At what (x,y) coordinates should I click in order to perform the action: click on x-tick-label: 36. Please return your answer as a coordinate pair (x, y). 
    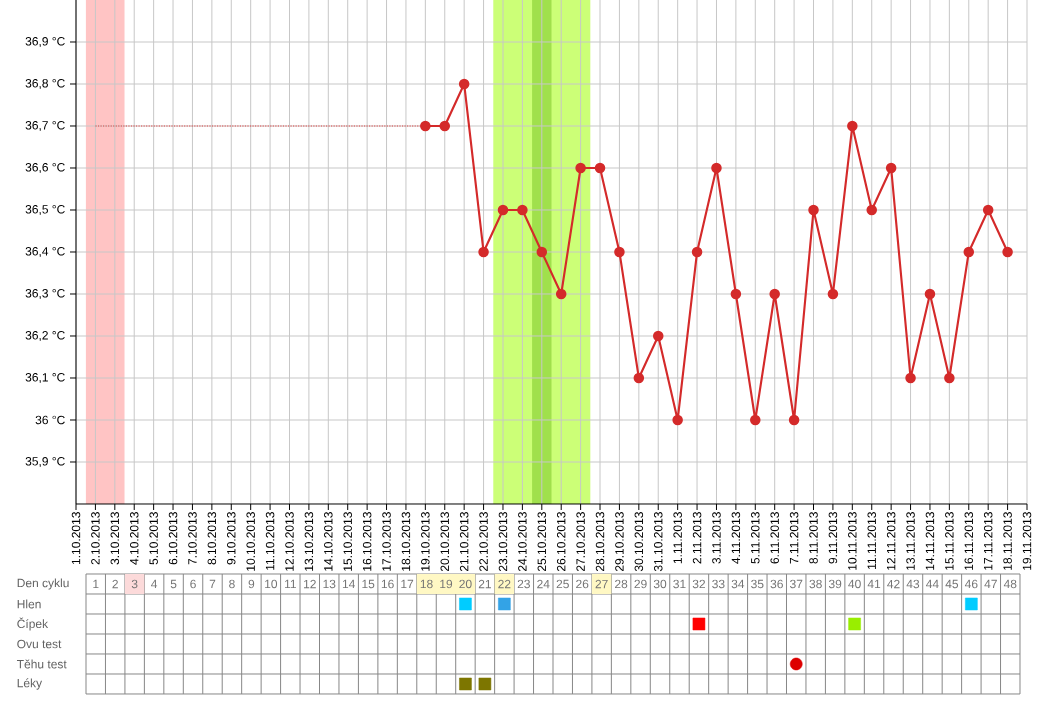
    Looking at the image, I should click on (776, 584).